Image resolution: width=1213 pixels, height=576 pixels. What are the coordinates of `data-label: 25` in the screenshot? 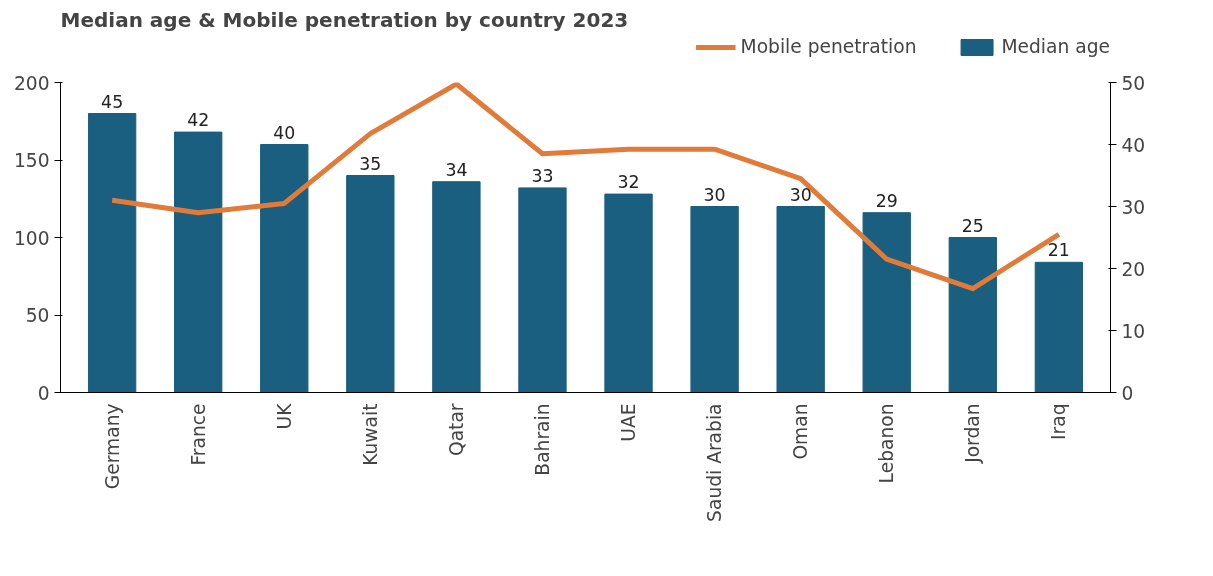 It's located at (972, 225).